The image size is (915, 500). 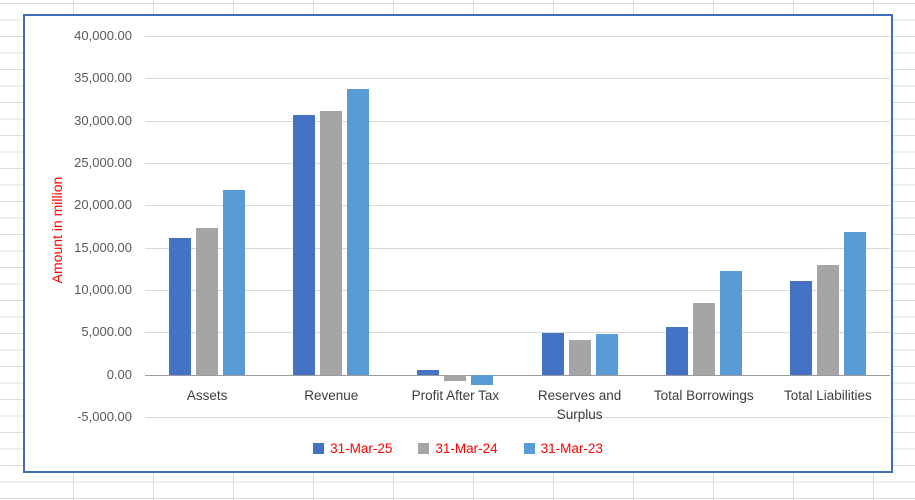 What do you see at coordinates (103, 247) in the screenshot?
I see `y-tick-label-15-000-00: 15,000.00` at bounding box center [103, 247].